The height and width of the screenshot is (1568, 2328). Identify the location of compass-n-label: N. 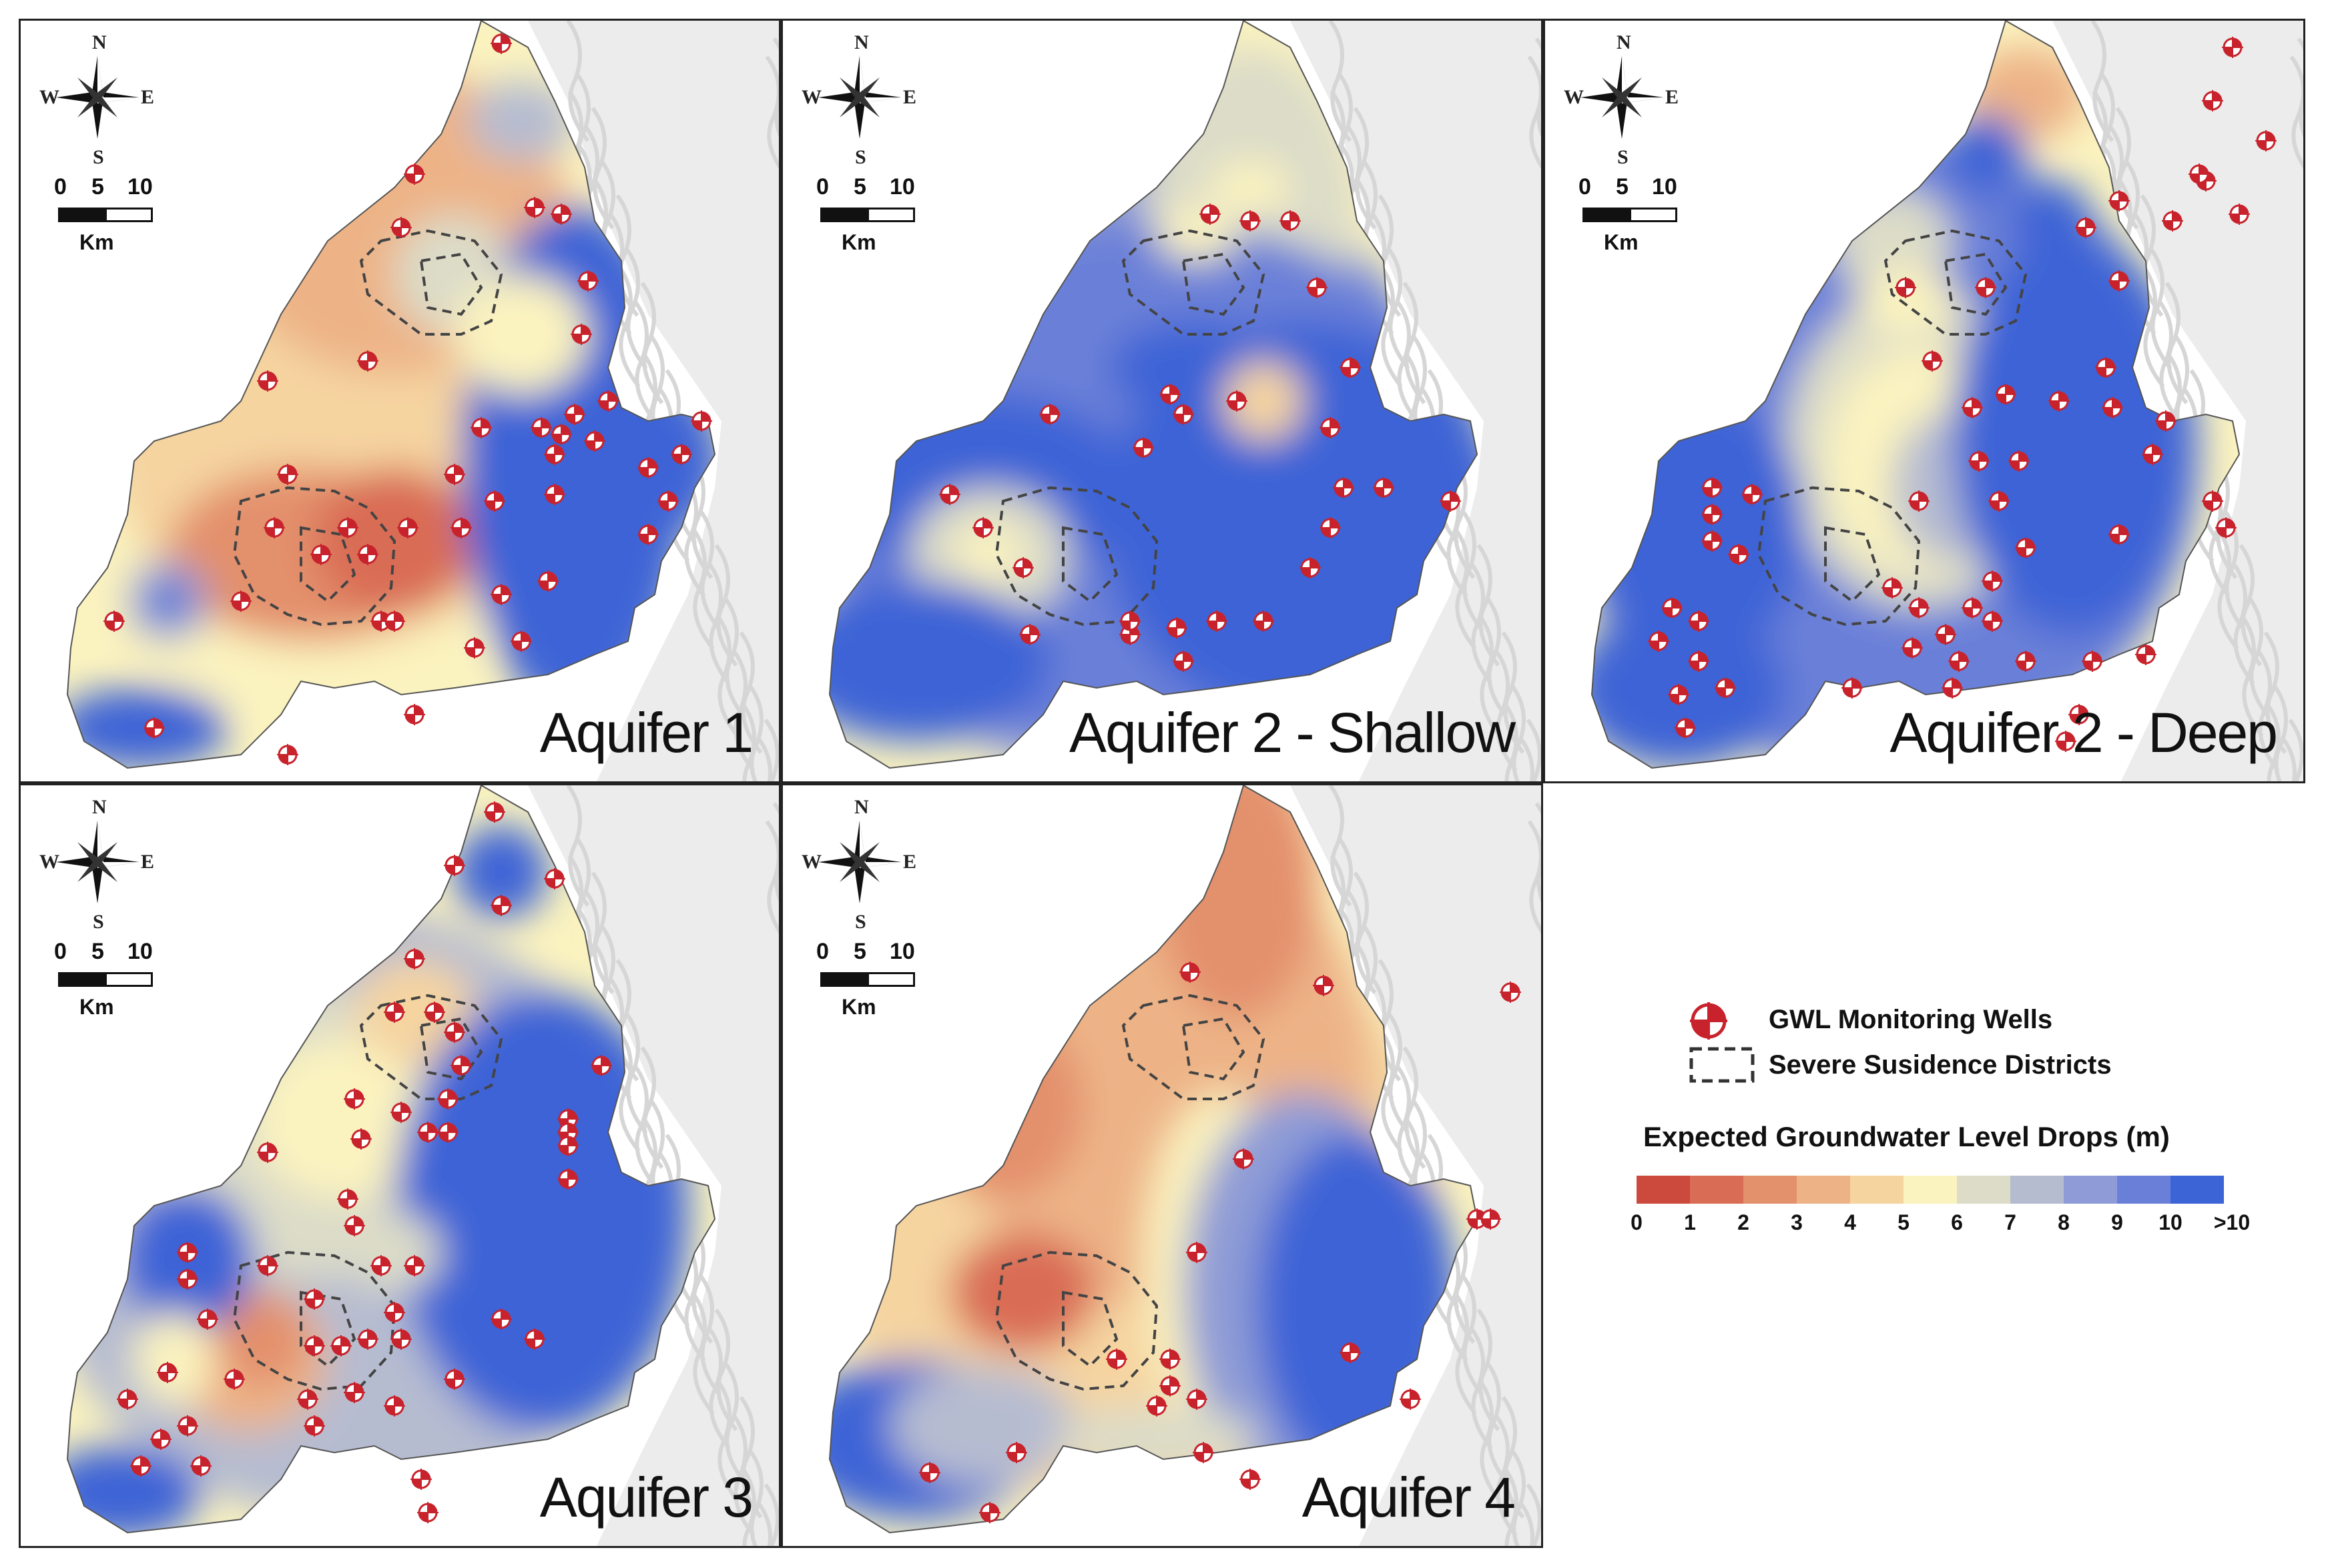
(1624, 42).